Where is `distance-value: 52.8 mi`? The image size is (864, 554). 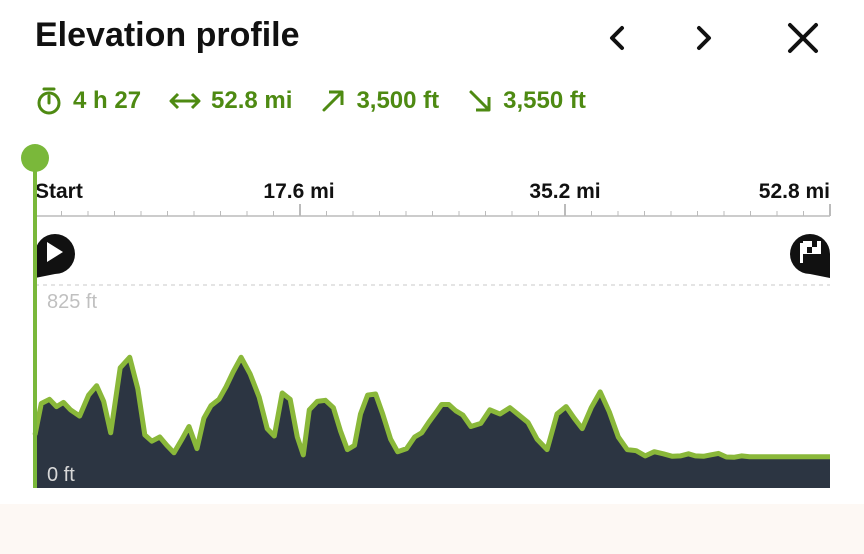
distance-value: 52.8 mi is located at coordinates (252, 100).